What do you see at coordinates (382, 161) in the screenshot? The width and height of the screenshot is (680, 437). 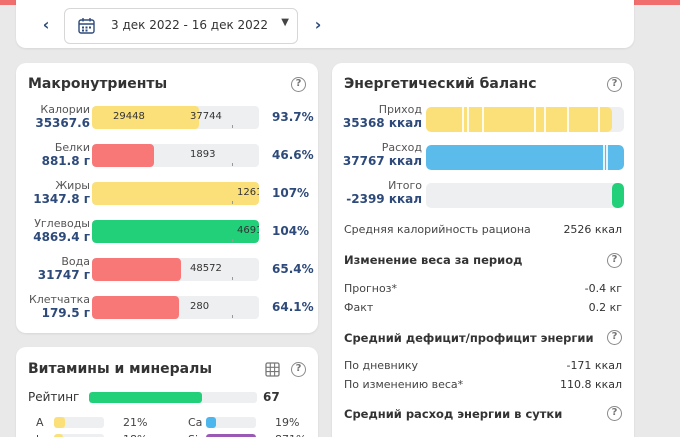 I see `energy-value: 37767 ккал` at bounding box center [382, 161].